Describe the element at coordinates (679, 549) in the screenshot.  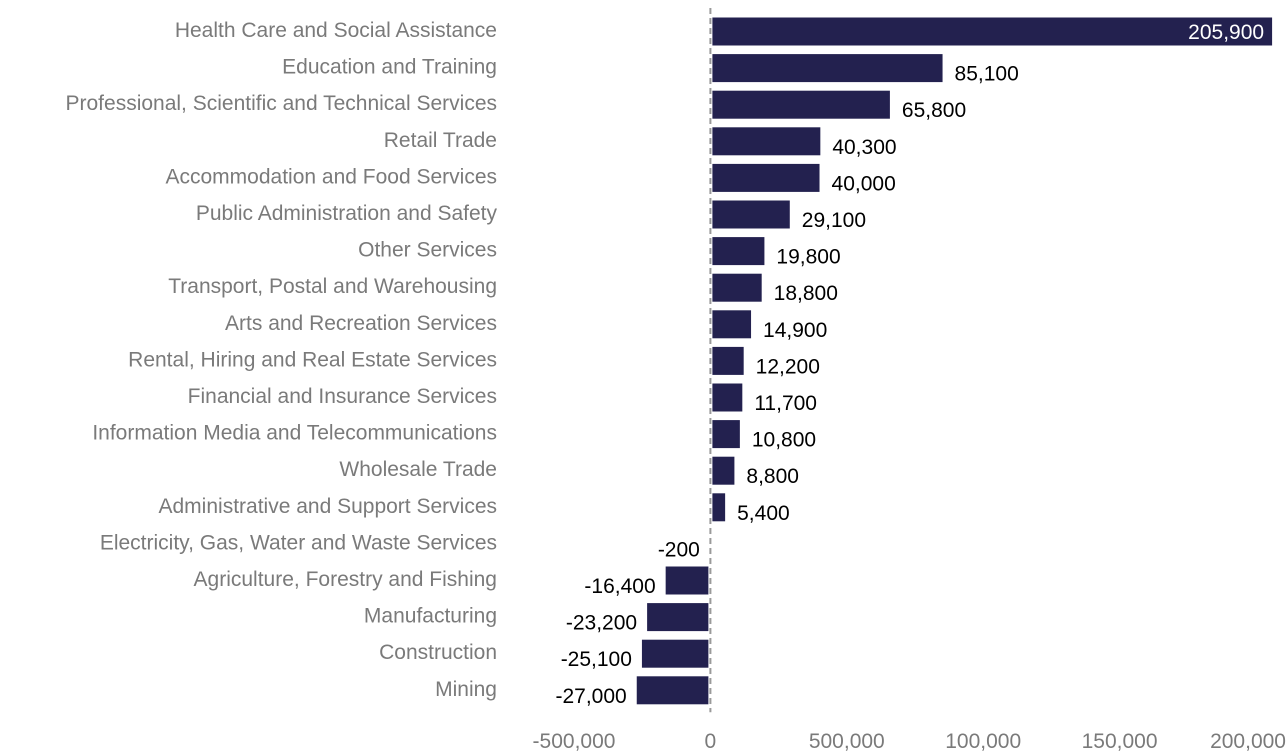
I see `value-label: -200` at that location.